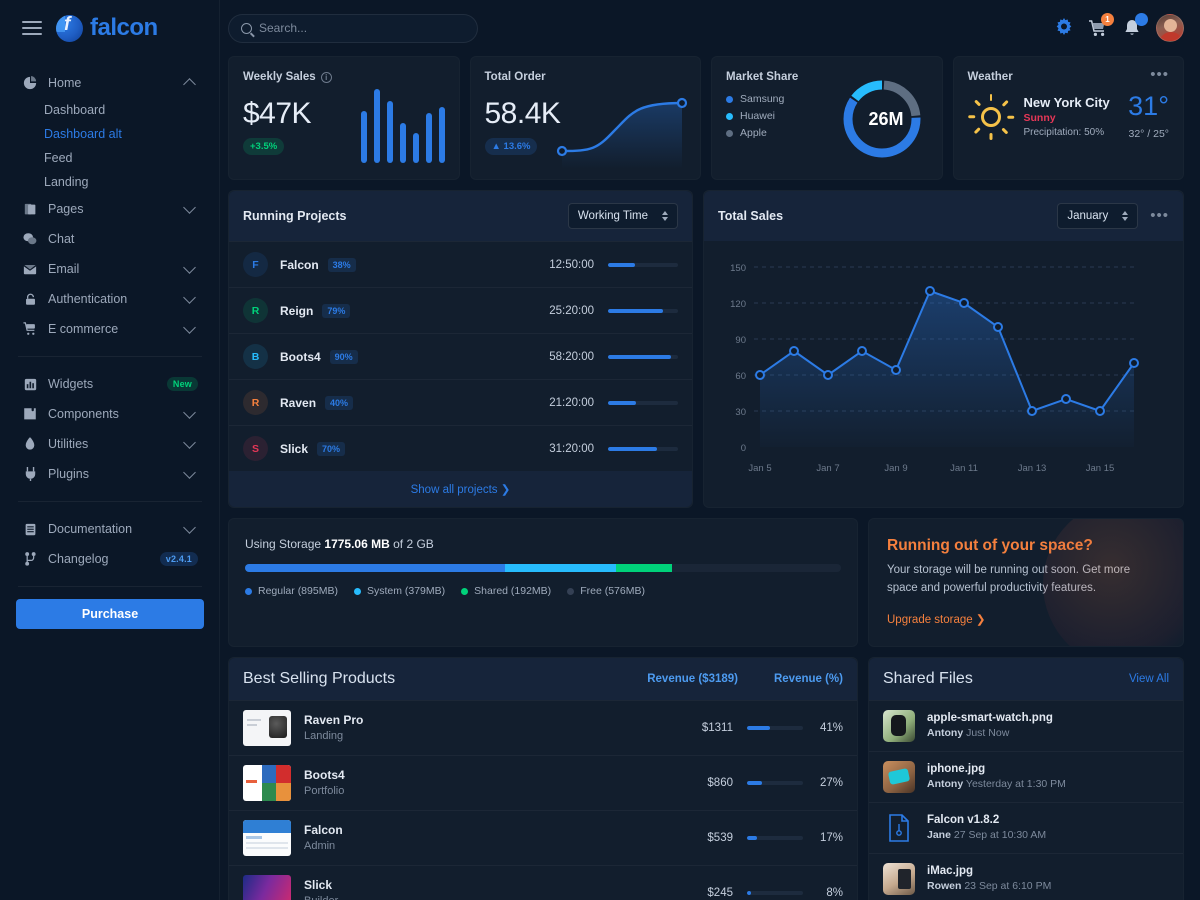 This screenshot has height=900, width=1200. I want to click on svg-text: Jan 15, so click(1100, 468).